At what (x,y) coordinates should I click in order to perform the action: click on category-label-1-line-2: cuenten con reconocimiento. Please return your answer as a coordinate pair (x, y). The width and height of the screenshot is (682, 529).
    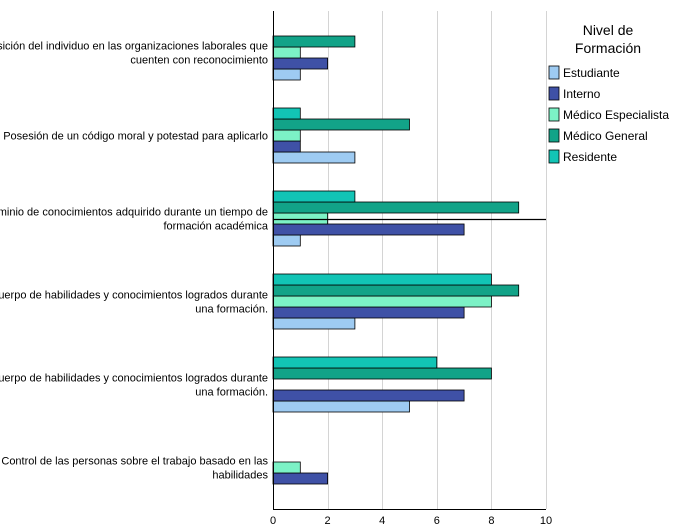
    Looking at the image, I should click on (199, 61).